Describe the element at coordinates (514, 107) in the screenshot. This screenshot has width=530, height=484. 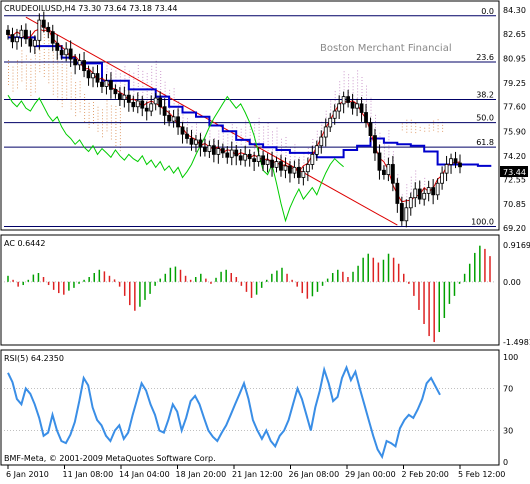
I see `price-axis-tick: 77.60` at that location.